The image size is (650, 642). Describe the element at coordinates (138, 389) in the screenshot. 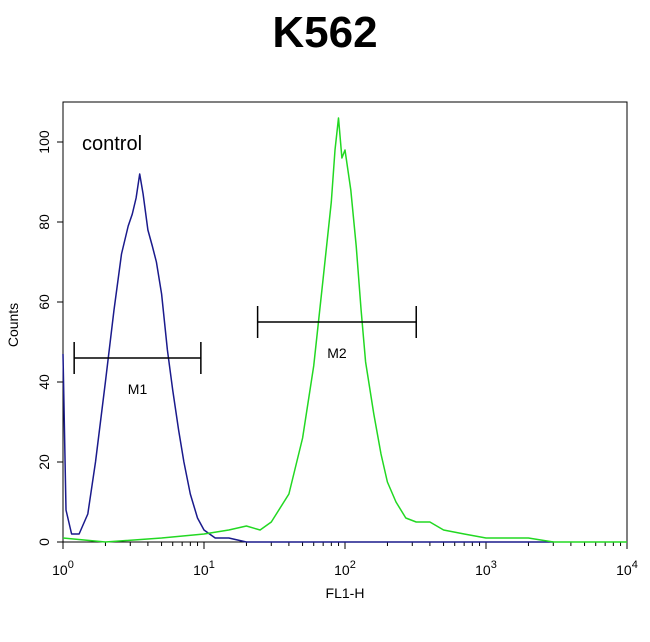

I see `gate-label: M1` at that location.